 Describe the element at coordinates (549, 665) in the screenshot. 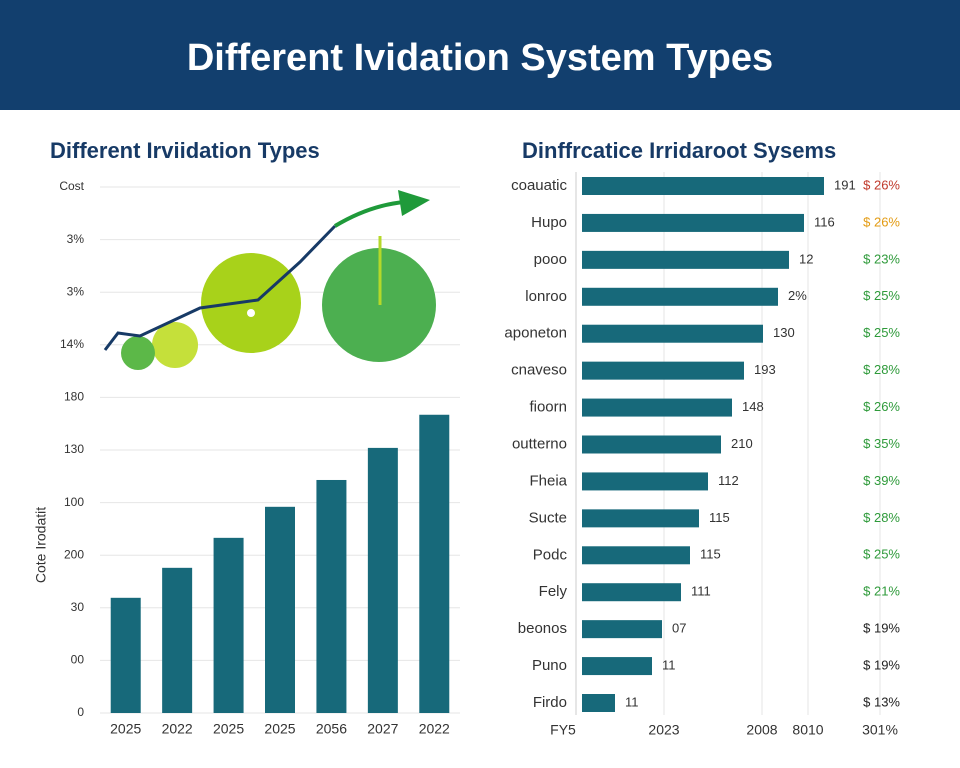

I see `y-tick-label: Puno` at that location.